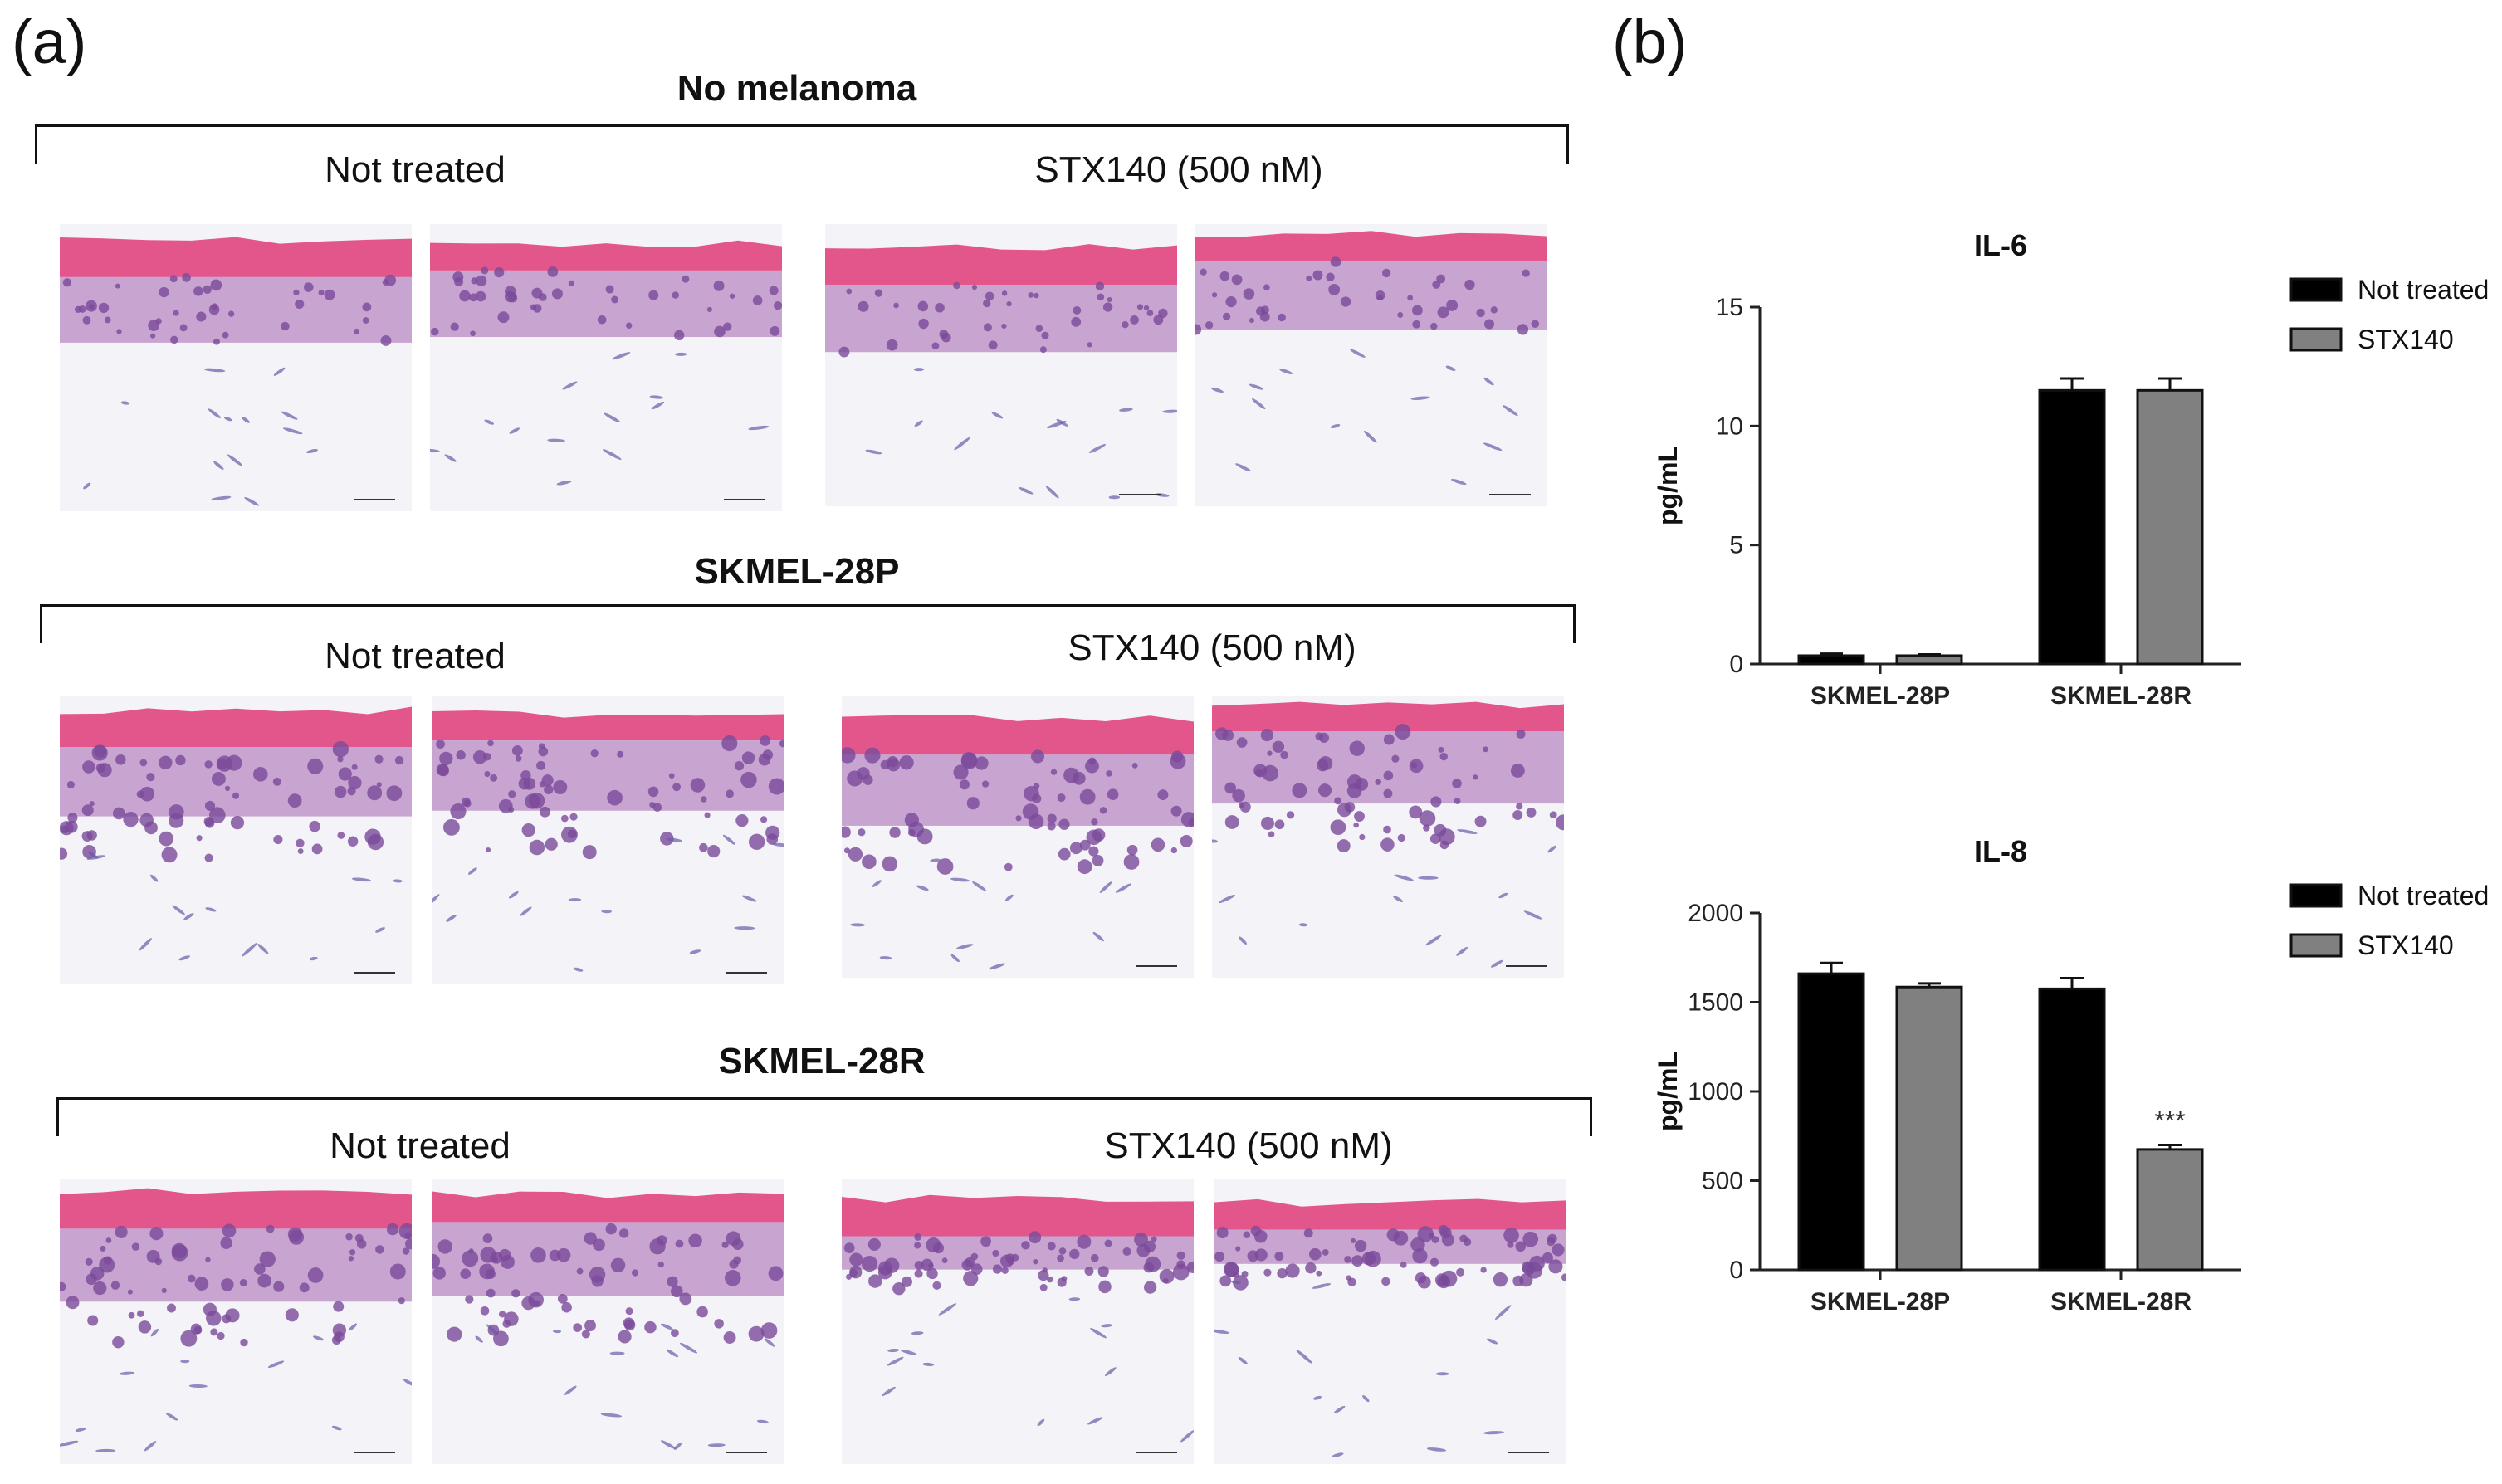 The height and width of the screenshot is (1484, 2502). Describe the element at coordinates (808, 623) in the screenshot. I see `bracket-skmel-28p` at that location.